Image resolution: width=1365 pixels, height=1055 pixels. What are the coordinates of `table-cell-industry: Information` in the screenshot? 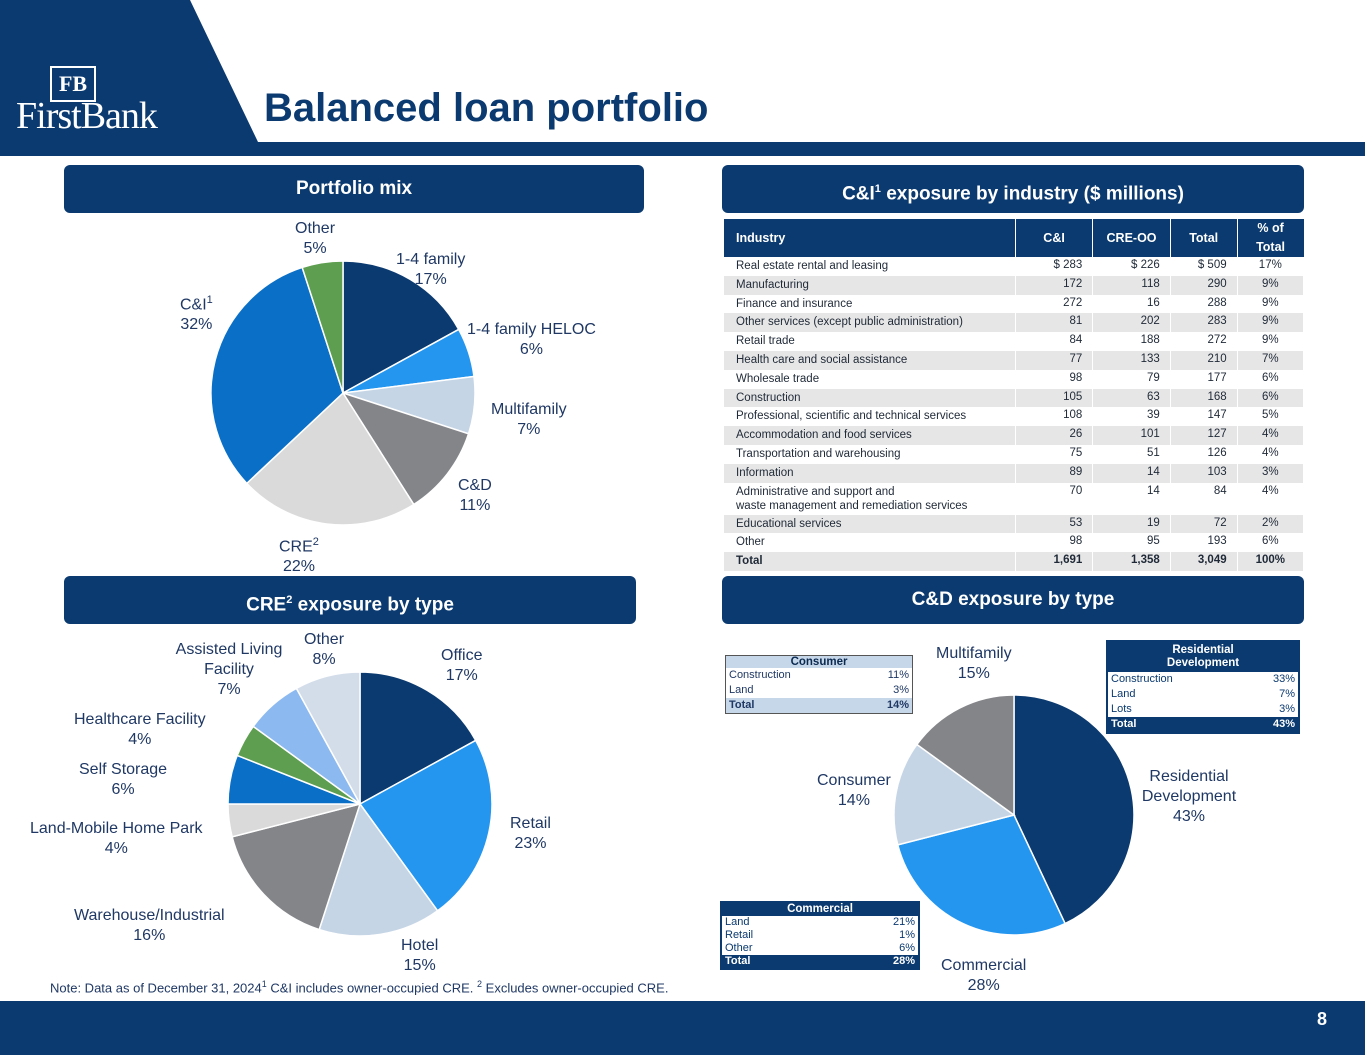 It's located at (870, 473).